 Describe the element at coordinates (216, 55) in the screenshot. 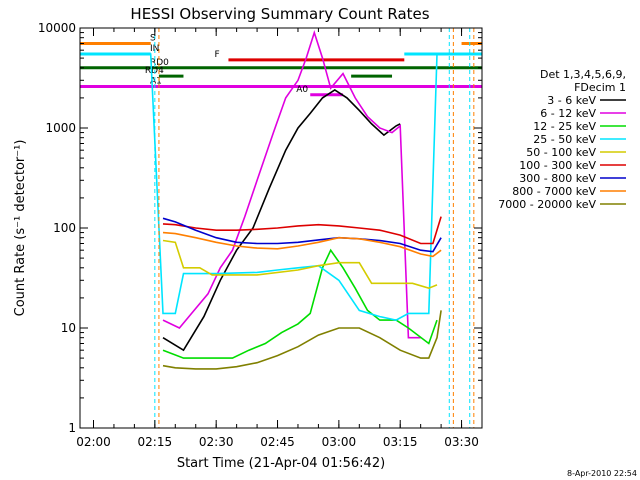

I see `flag-label: F` at that location.